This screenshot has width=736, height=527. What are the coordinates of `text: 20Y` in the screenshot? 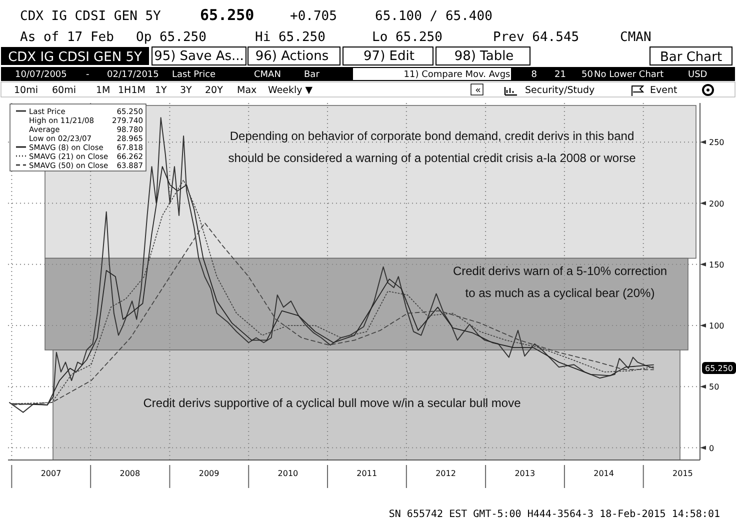 It's located at (214, 90).